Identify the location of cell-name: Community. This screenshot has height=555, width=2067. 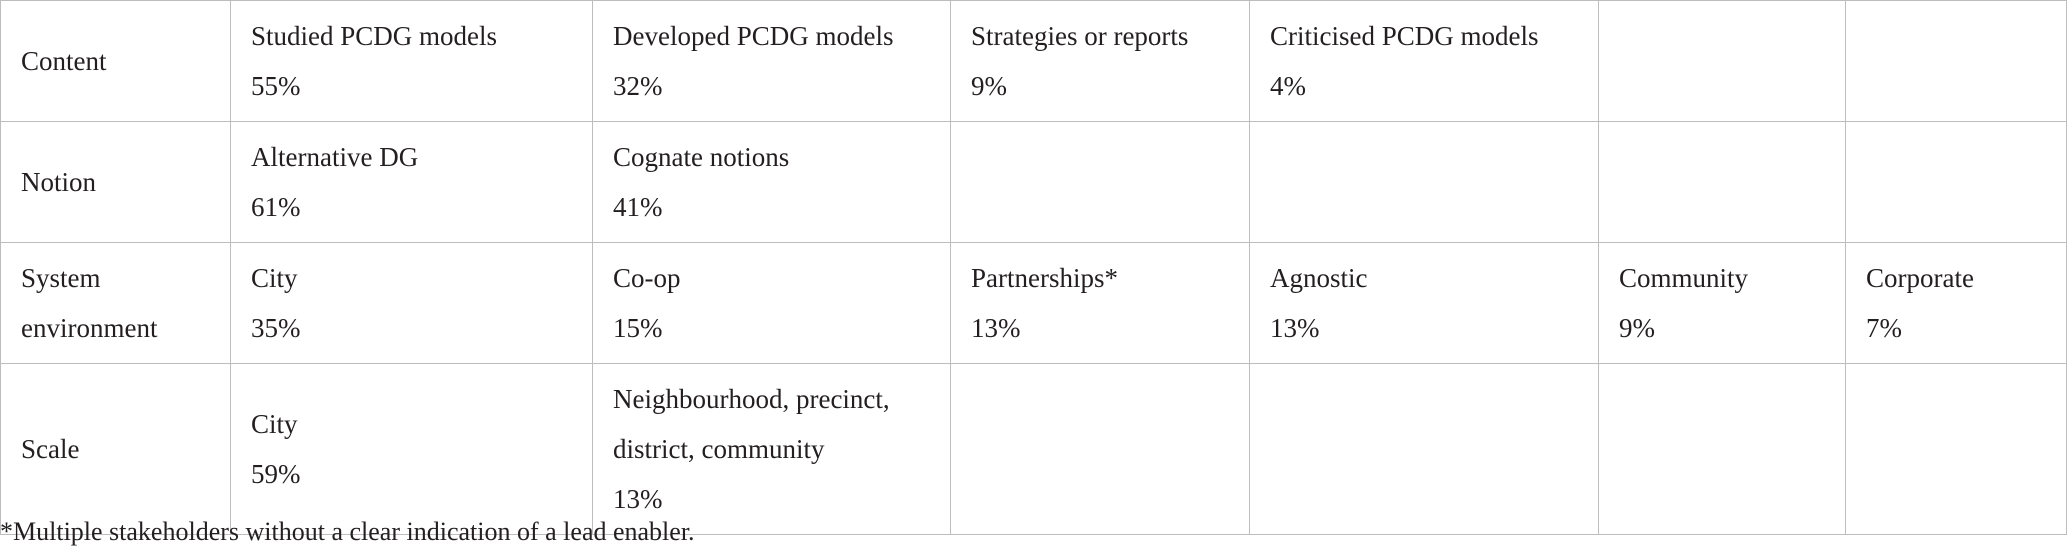
(1684, 278).